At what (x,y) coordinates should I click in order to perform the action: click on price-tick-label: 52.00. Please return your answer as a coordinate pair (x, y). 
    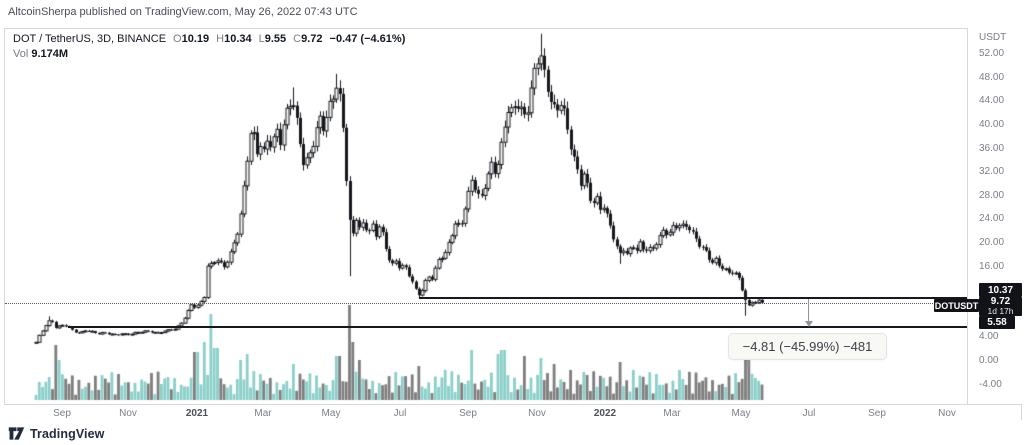
    Looking at the image, I should click on (992, 54).